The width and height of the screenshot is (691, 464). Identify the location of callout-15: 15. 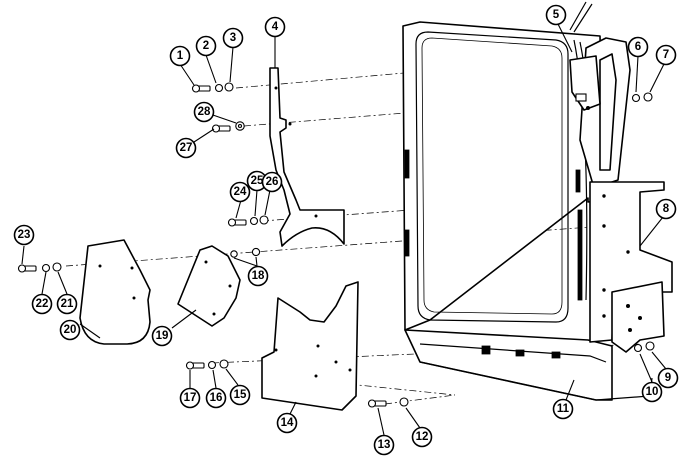
(240, 395).